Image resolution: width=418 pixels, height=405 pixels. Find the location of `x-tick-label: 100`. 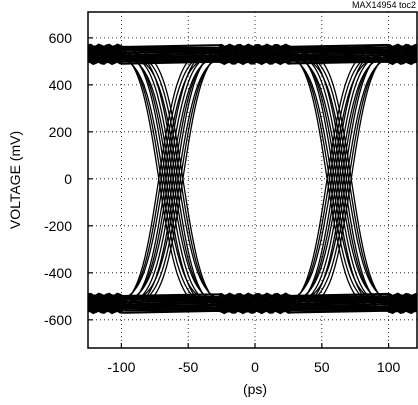

x-tick-label: 100 is located at coordinates (389, 367).